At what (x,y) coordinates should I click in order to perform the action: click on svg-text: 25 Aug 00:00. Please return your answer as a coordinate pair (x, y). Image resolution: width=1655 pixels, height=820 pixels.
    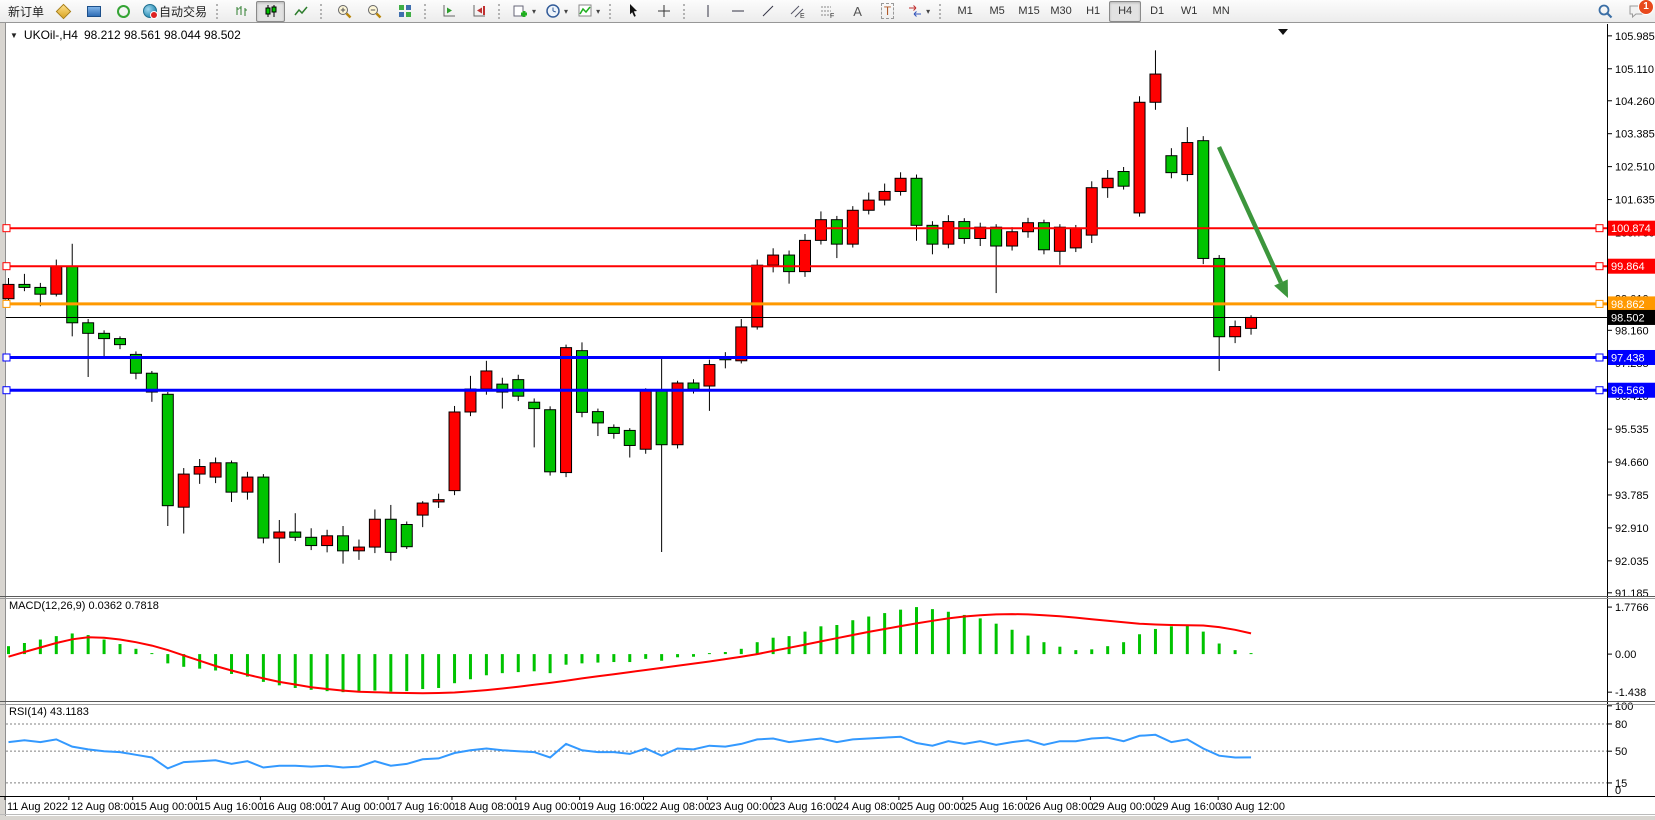
    Looking at the image, I should click on (933, 807).